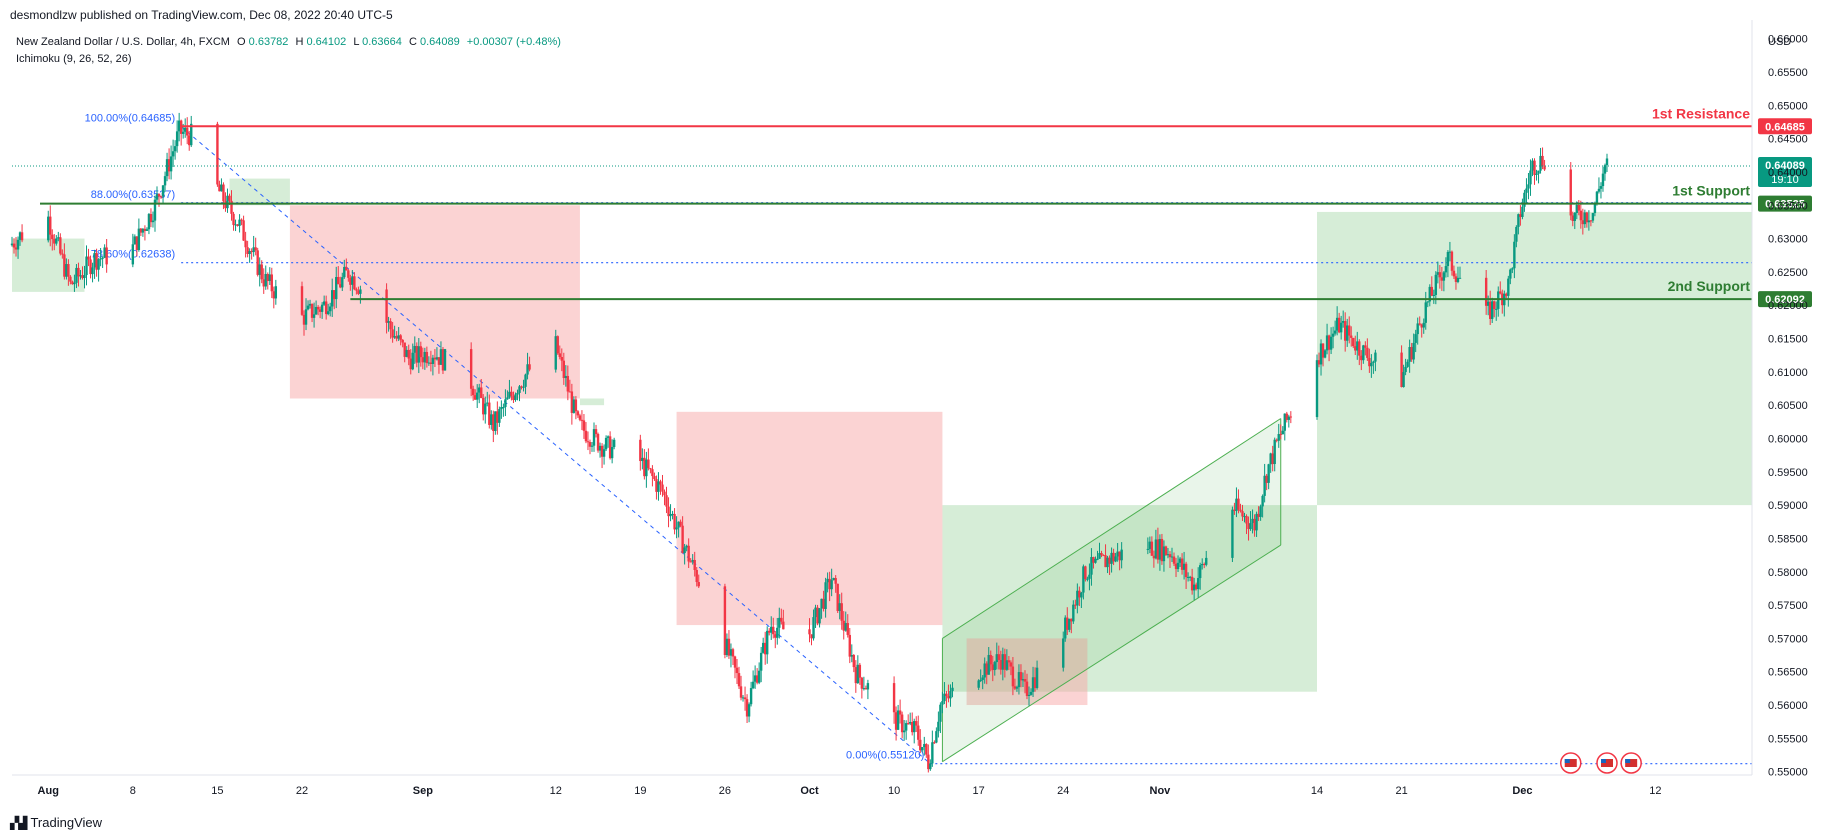 The height and width of the screenshot is (840, 1832). What do you see at coordinates (1788, 240) in the screenshot?
I see `y-tick-label: 0.63000` at bounding box center [1788, 240].